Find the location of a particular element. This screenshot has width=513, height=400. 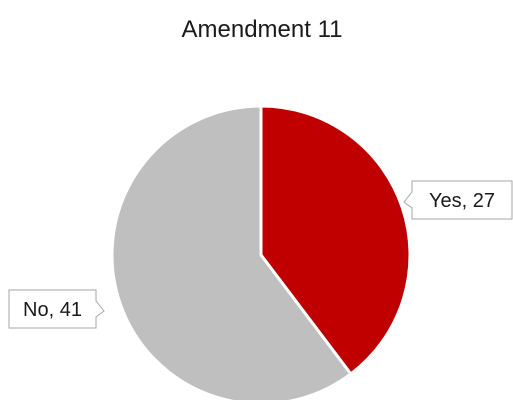

data-label-text: No, 41 is located at coordinates (52, 310).